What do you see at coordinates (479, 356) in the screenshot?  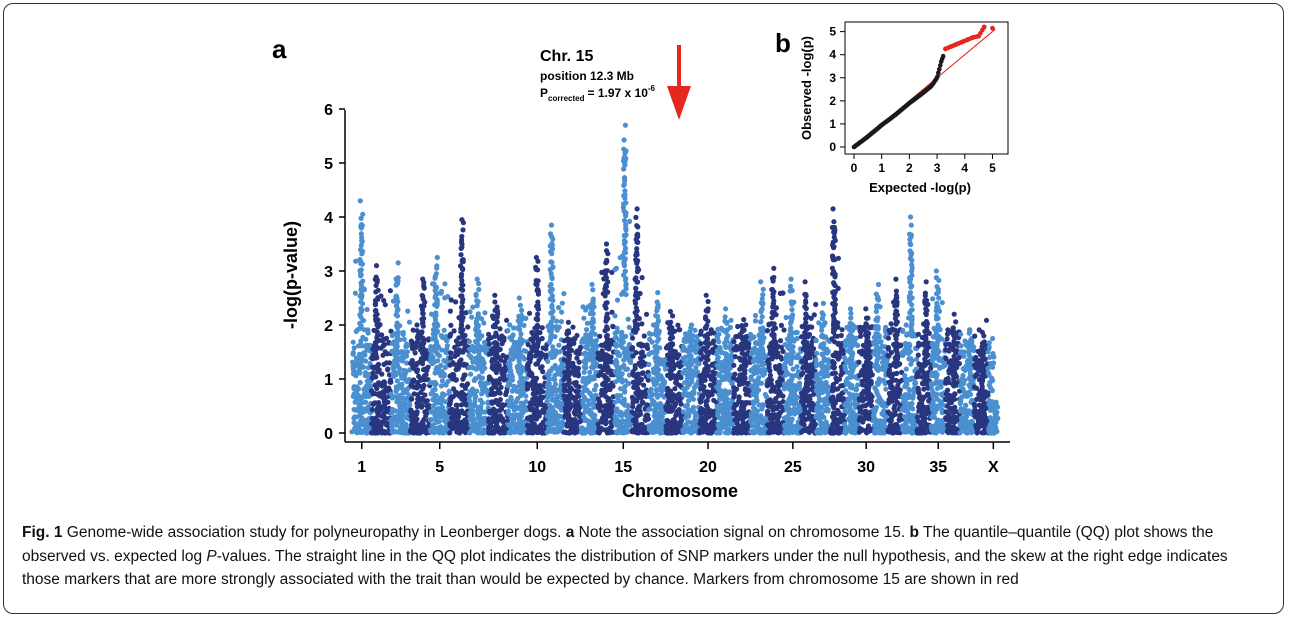 I see `chromosome-7-points` at bounding box center [479, 356].